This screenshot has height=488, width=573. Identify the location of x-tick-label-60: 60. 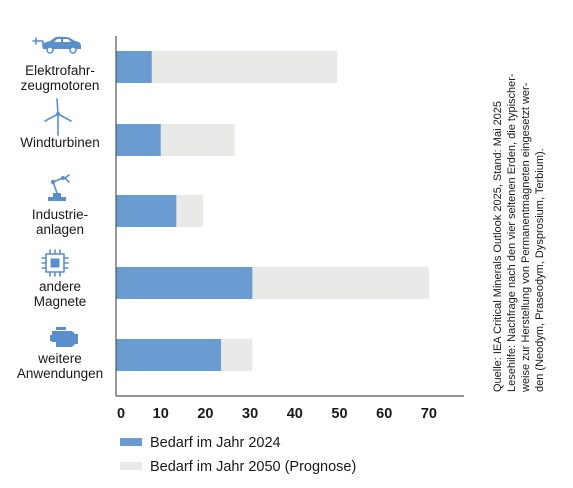
(384, 414).